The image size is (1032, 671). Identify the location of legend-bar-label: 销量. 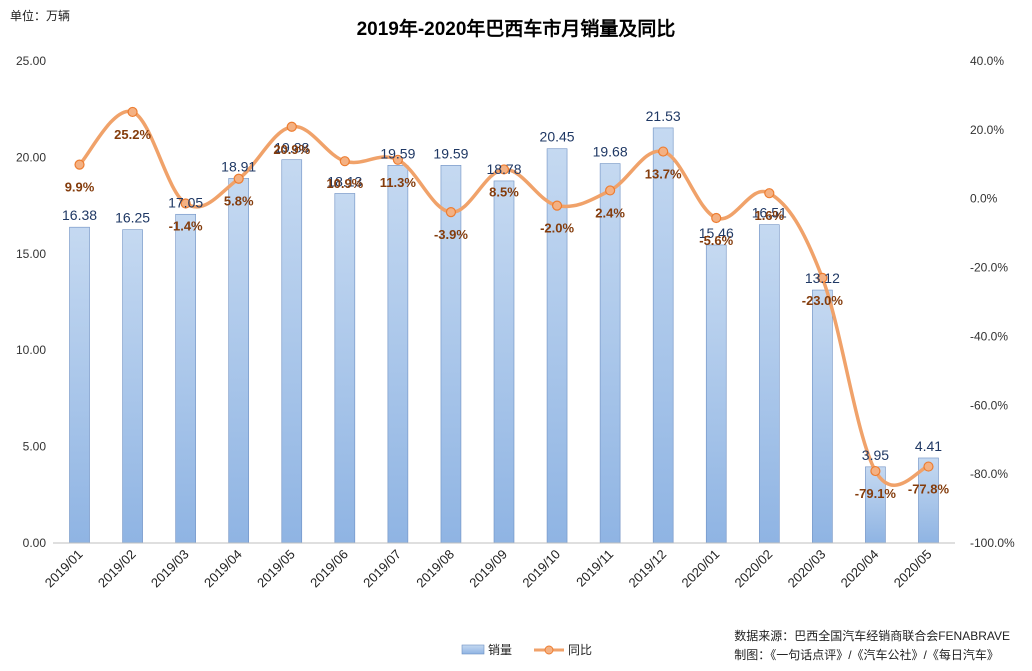
(500, 650).